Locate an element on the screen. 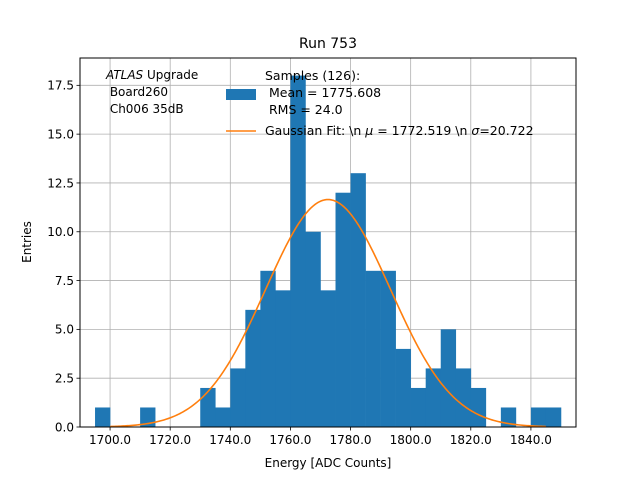  atlas-annotation-line1: ATLAS Upgrade is located at coordinates (151, 75).